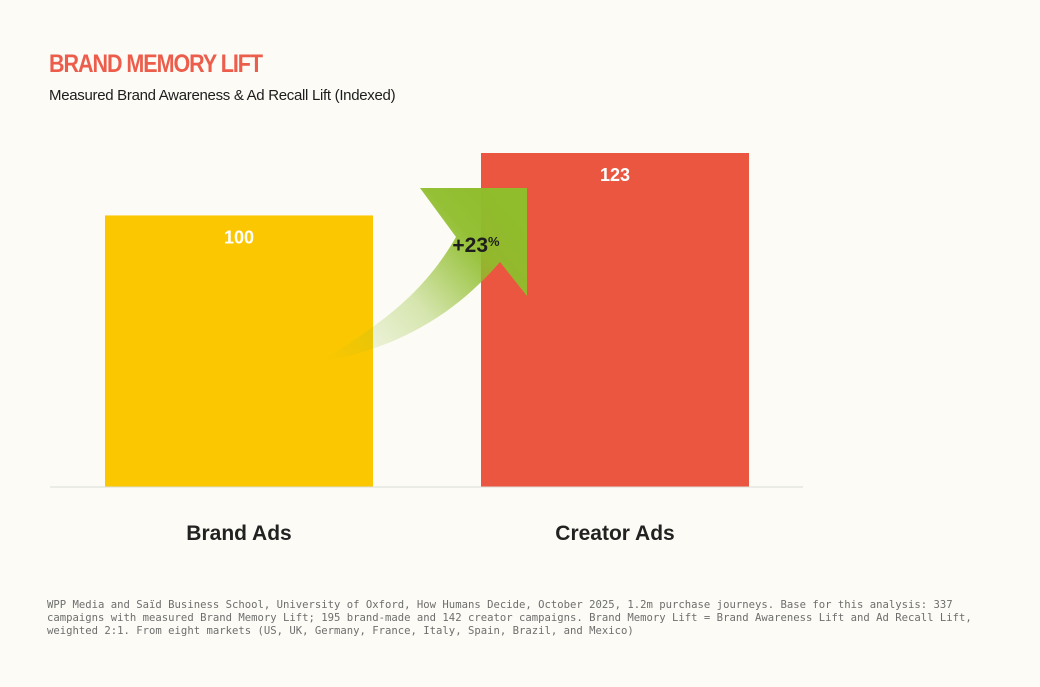 The height and width of the screenshot is (687, 1040). I want to click on lift-annotation: +23%, so click(476, 245).